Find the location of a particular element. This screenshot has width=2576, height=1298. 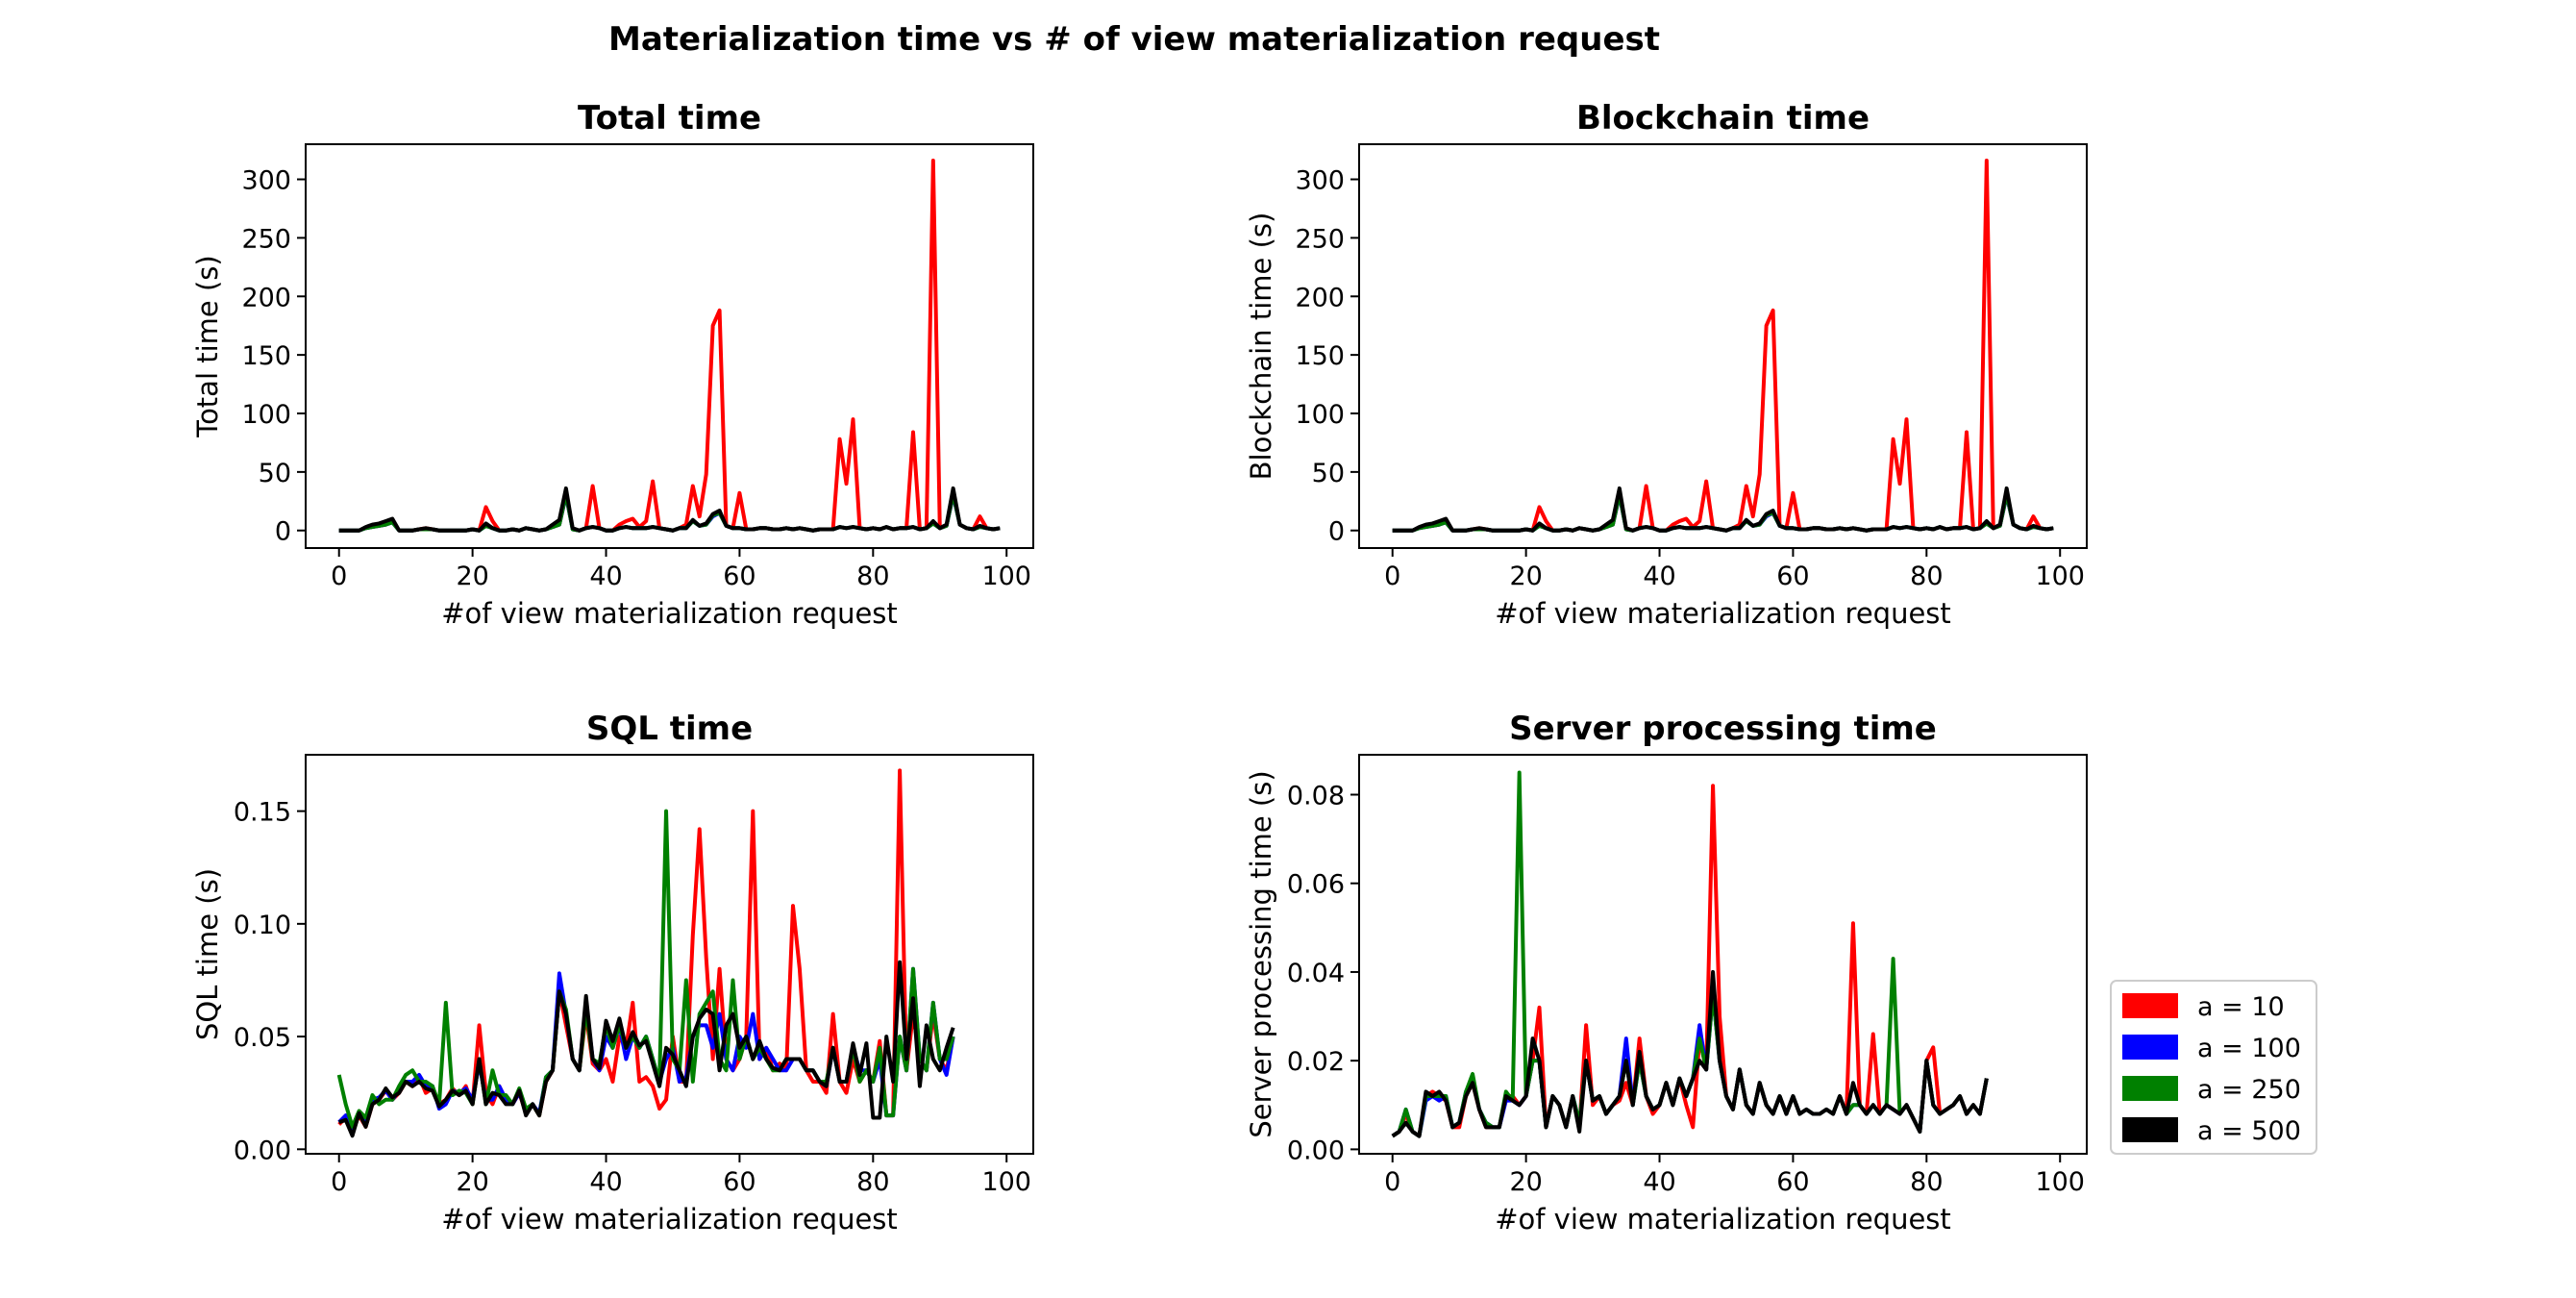

legend-entry-label: a = 10 is located at coordinates (2241, 1007).